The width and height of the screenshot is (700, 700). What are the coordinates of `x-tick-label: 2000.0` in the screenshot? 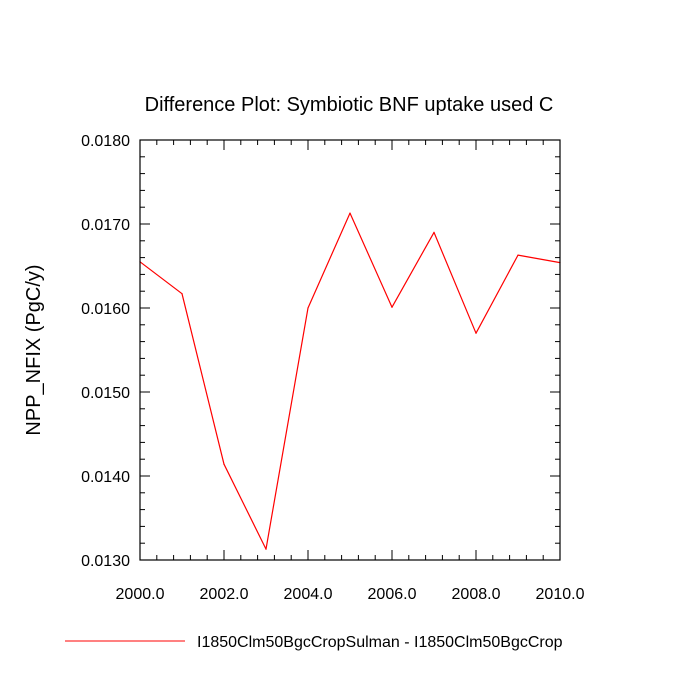 It's located at (140, 594).